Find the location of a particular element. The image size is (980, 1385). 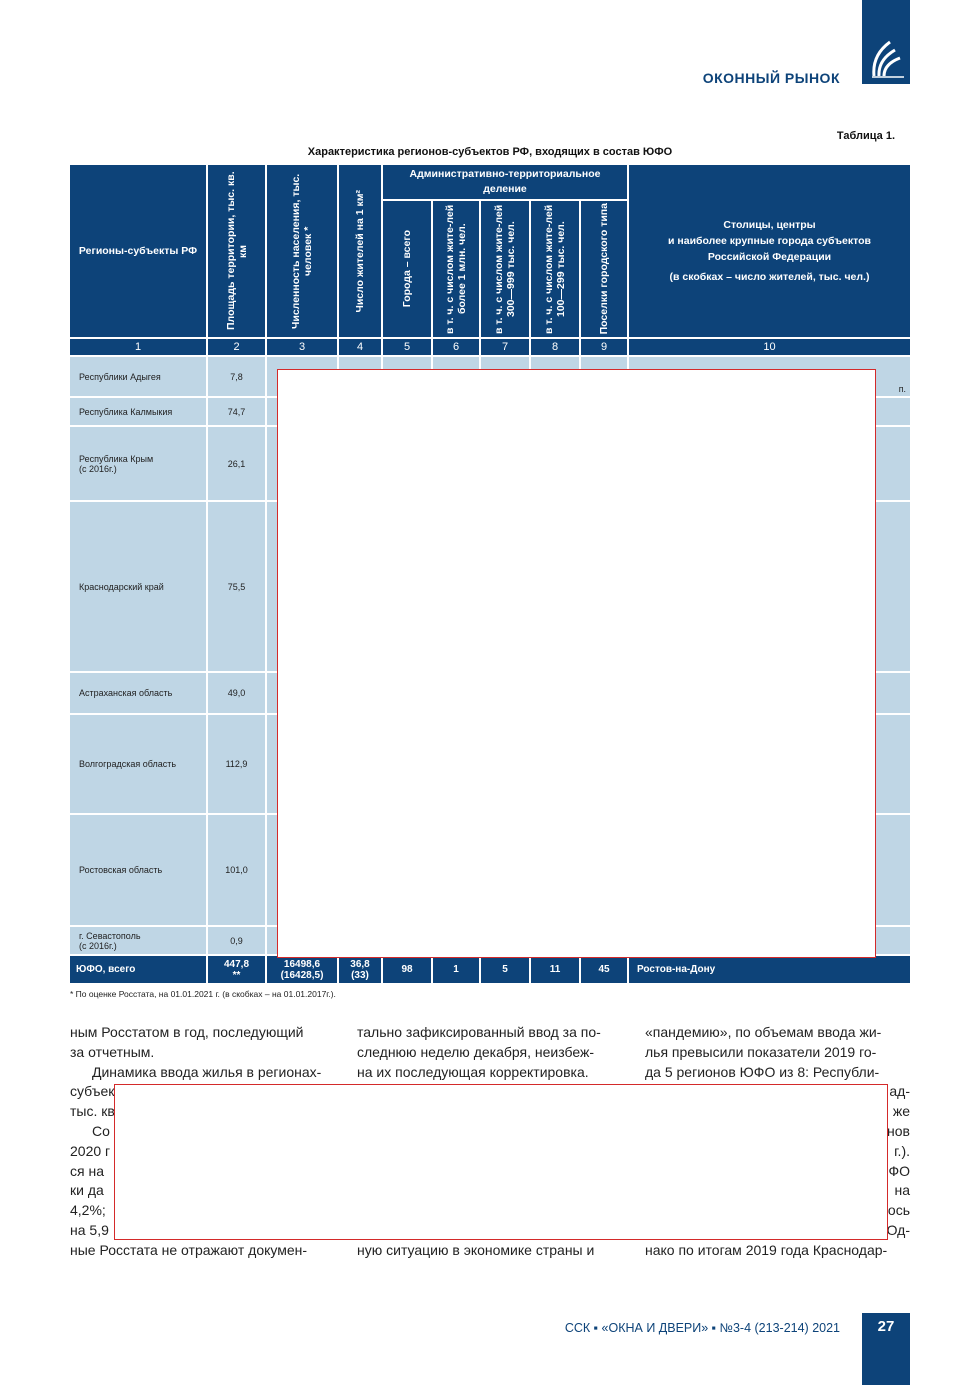

total-area: 447,8 ** is located at coordinates (236, 969).